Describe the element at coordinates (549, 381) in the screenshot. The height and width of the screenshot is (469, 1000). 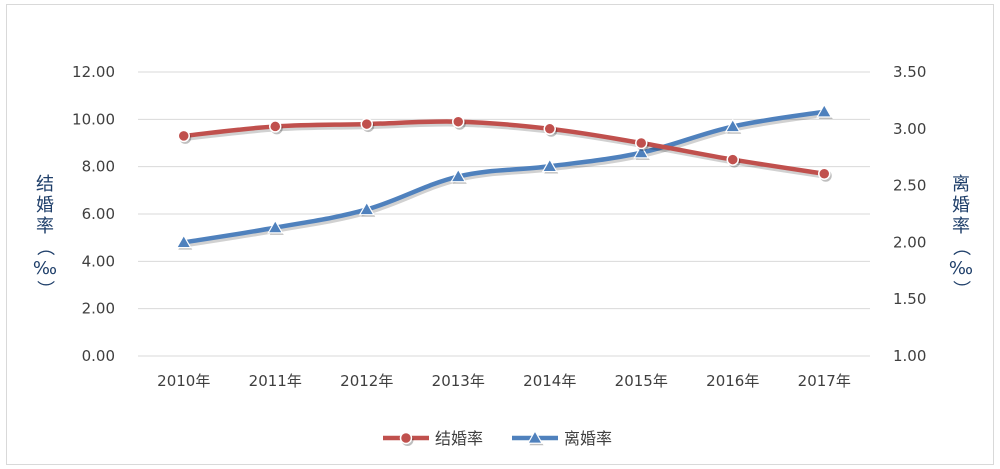
I see `x-tick-label: 2014年` at that location.